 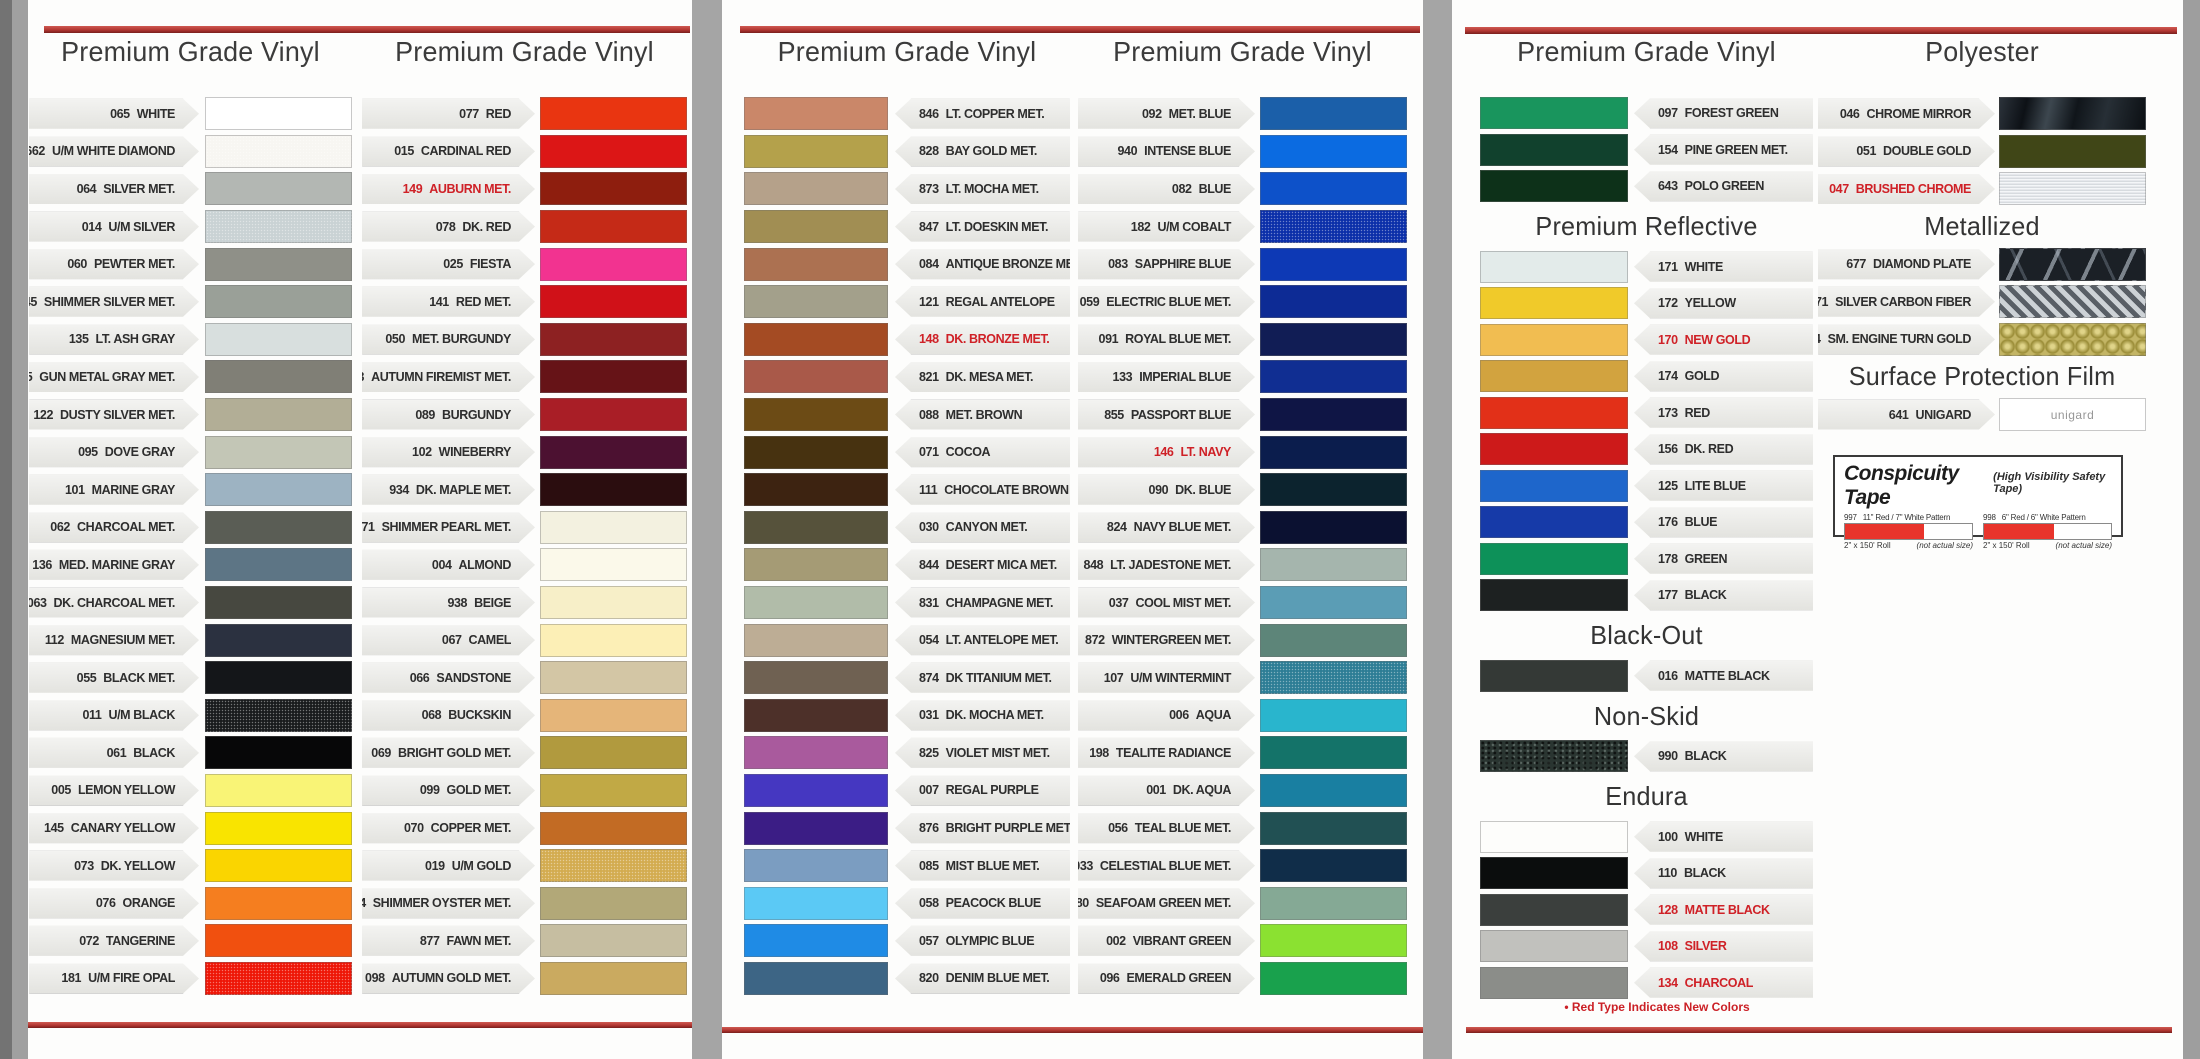 I want to click on swatch-row: 006 AQUA, so click(x=1242, y=716).